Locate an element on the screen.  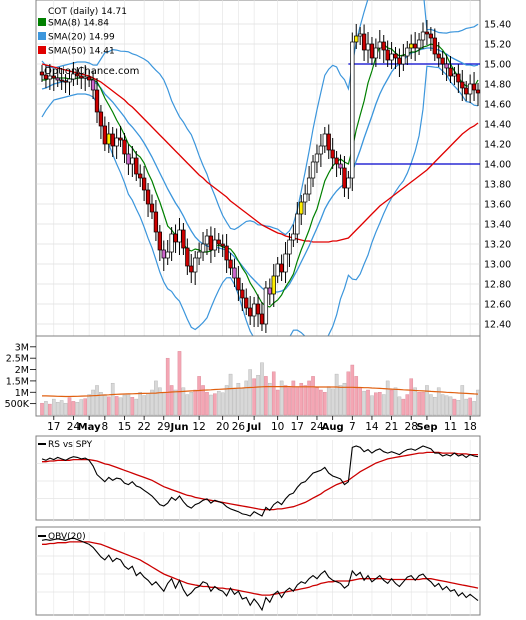
price-tick-label: 12.80 is located at coordinates (497, 285).